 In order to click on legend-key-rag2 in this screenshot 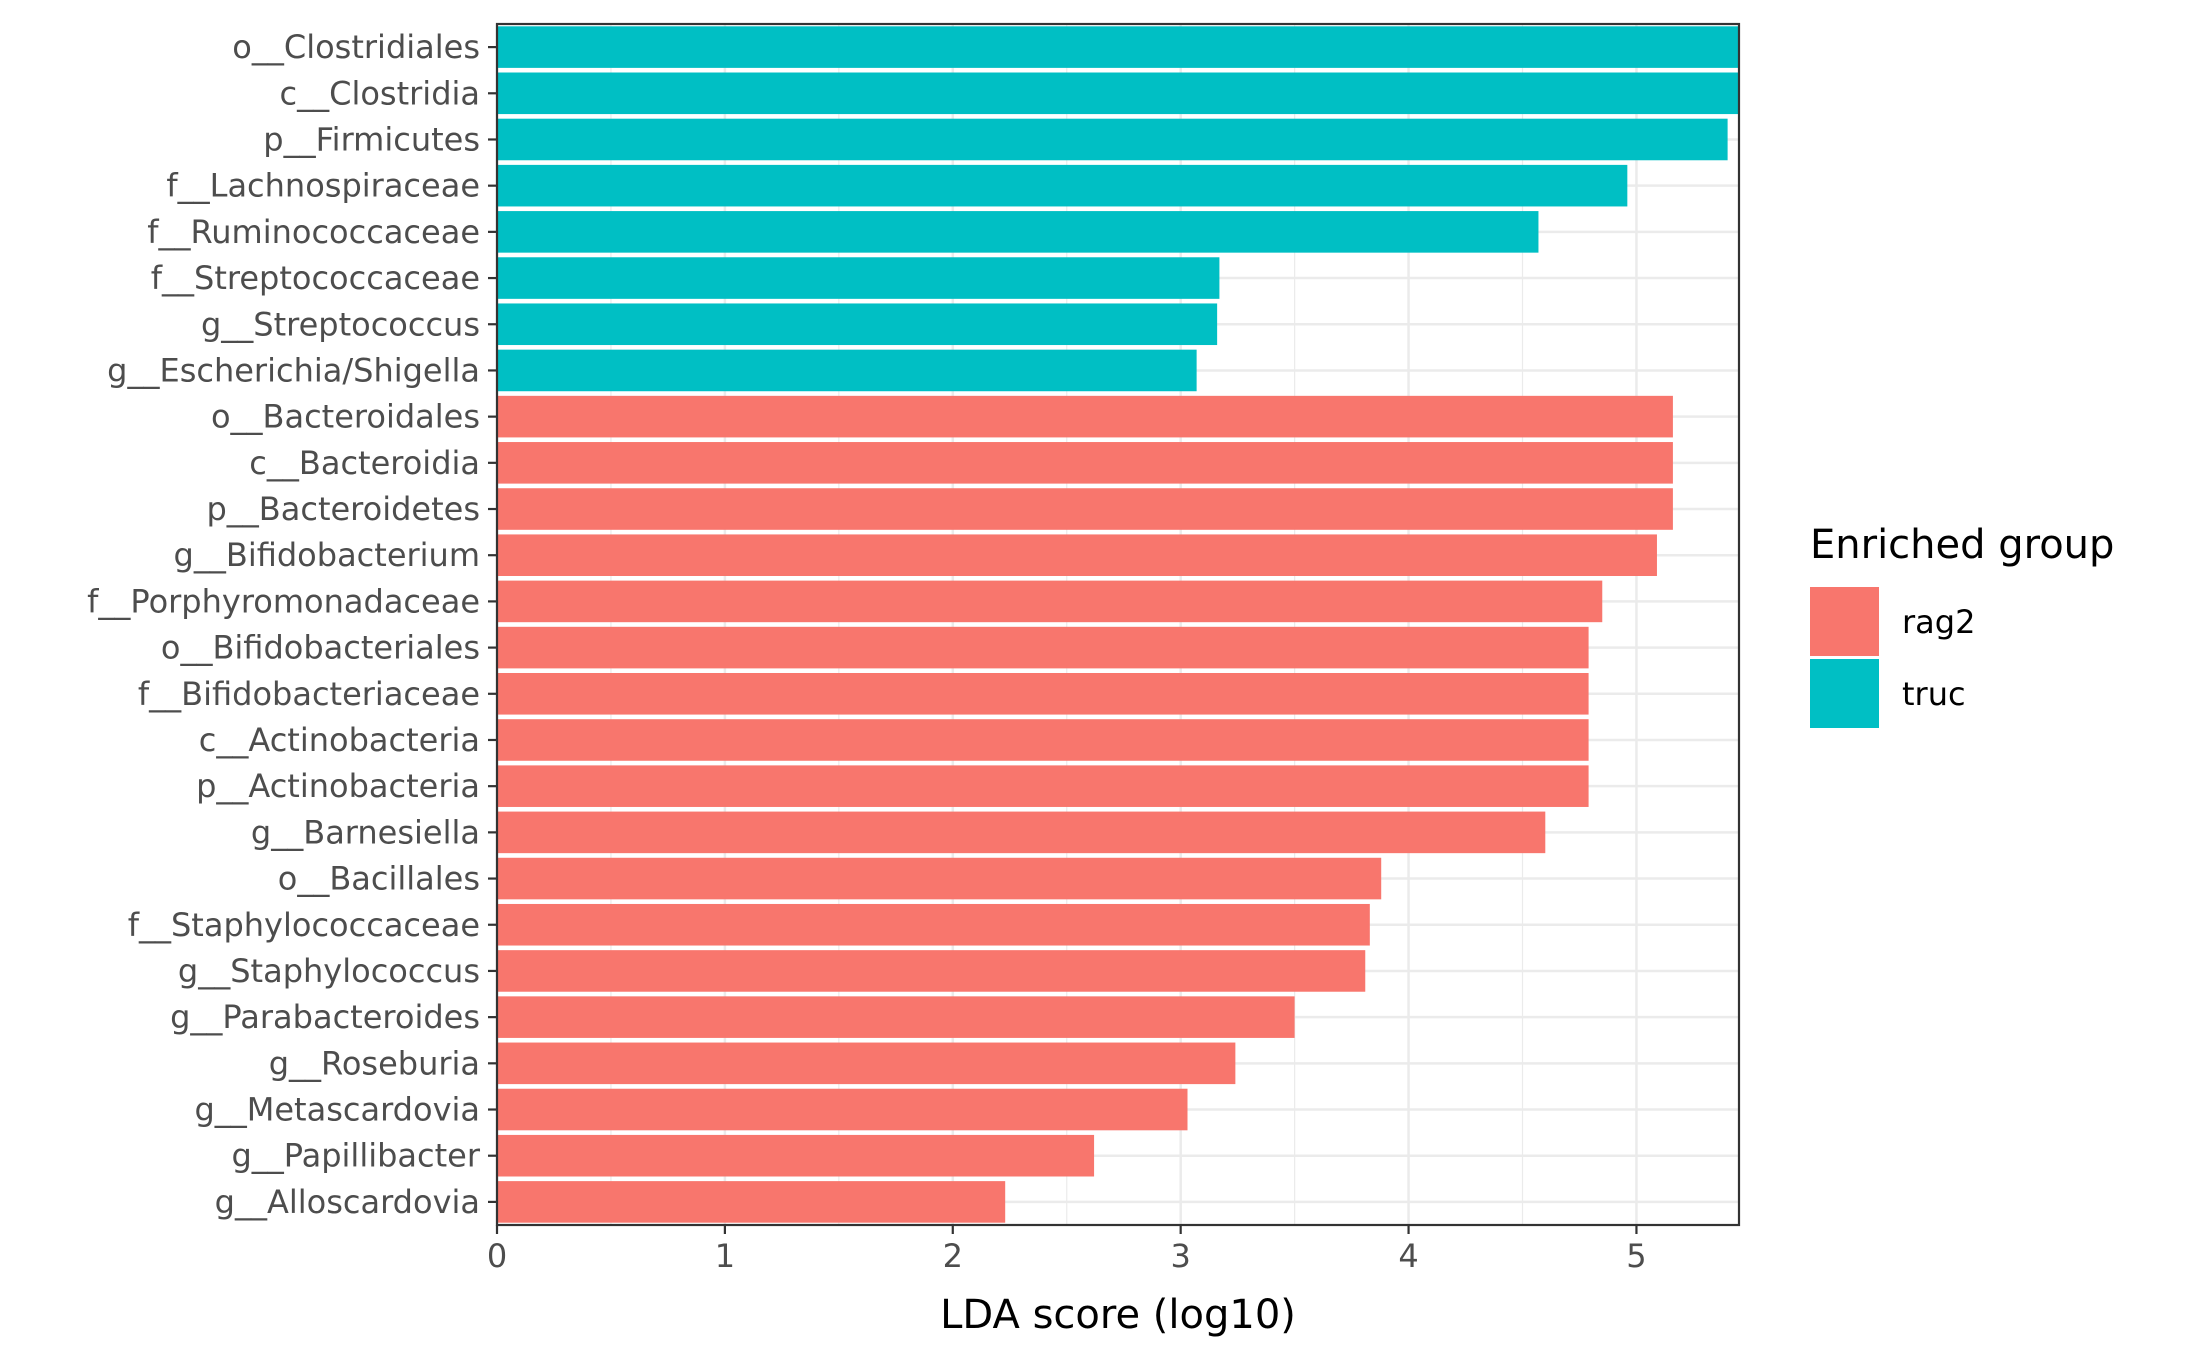, I will do `click(1844, 621)`.